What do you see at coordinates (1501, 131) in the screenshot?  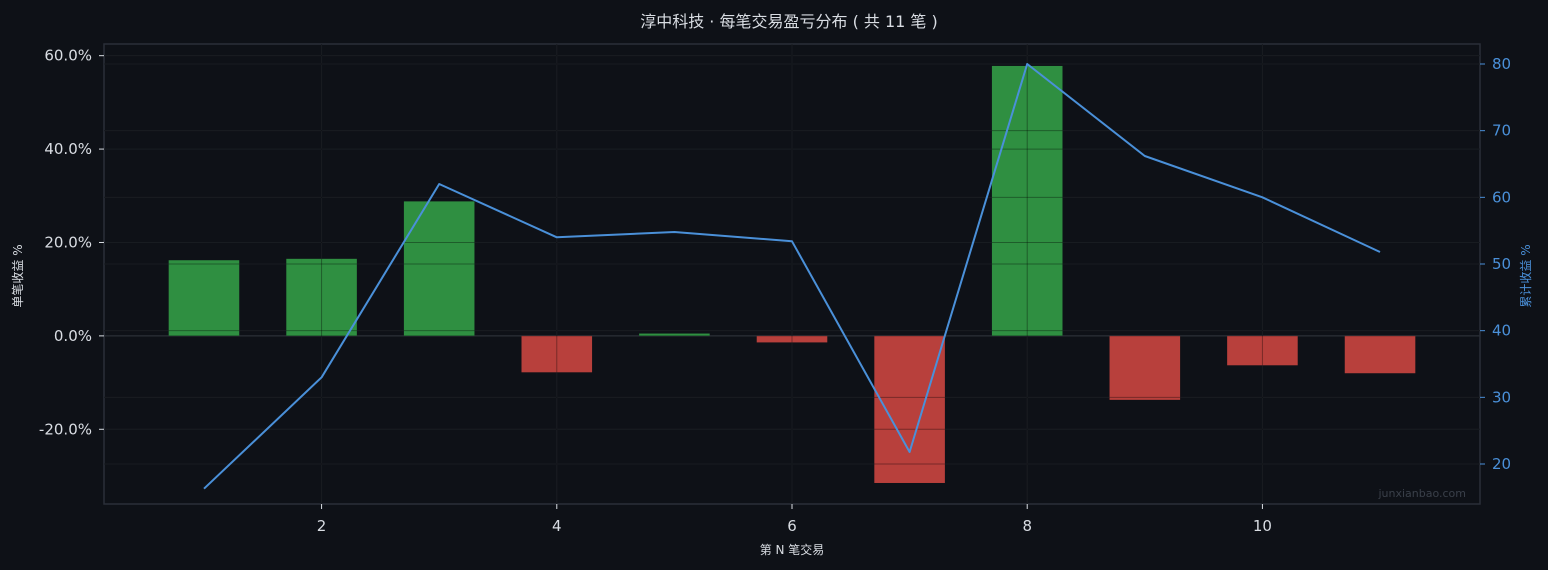 I see `y2-tick-label: 70` at bounding box center [1501, 131].